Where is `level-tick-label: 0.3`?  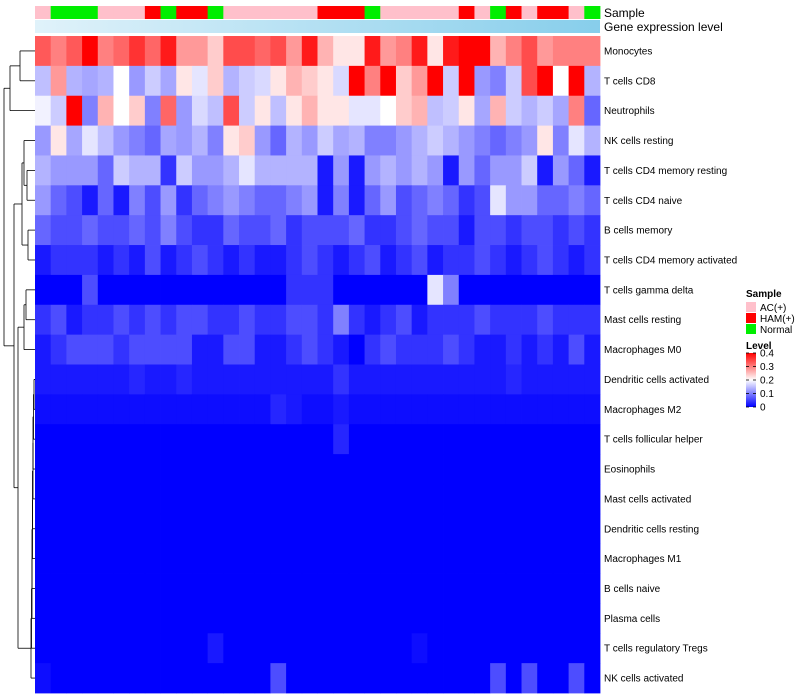
level-tick-label: 0.3 is located at coordinates (767, 367).